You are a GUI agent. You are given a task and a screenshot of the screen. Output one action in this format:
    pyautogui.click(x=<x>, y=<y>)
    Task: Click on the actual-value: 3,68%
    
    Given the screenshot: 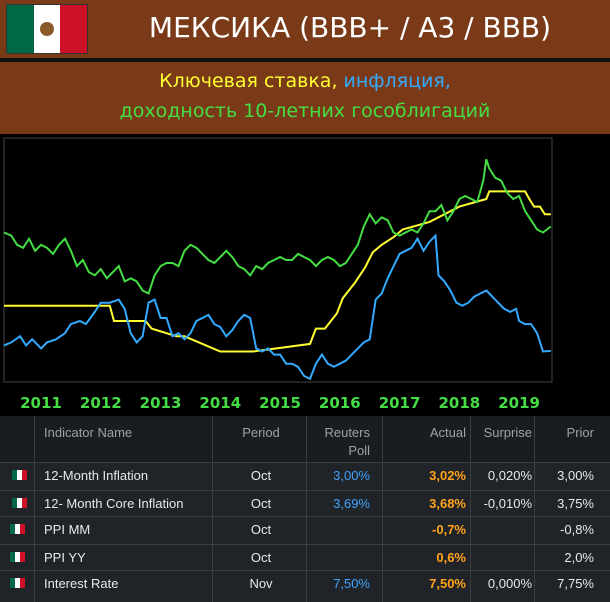 What is the action you would take?
    pyautogui.click(x=447, y=503)
    